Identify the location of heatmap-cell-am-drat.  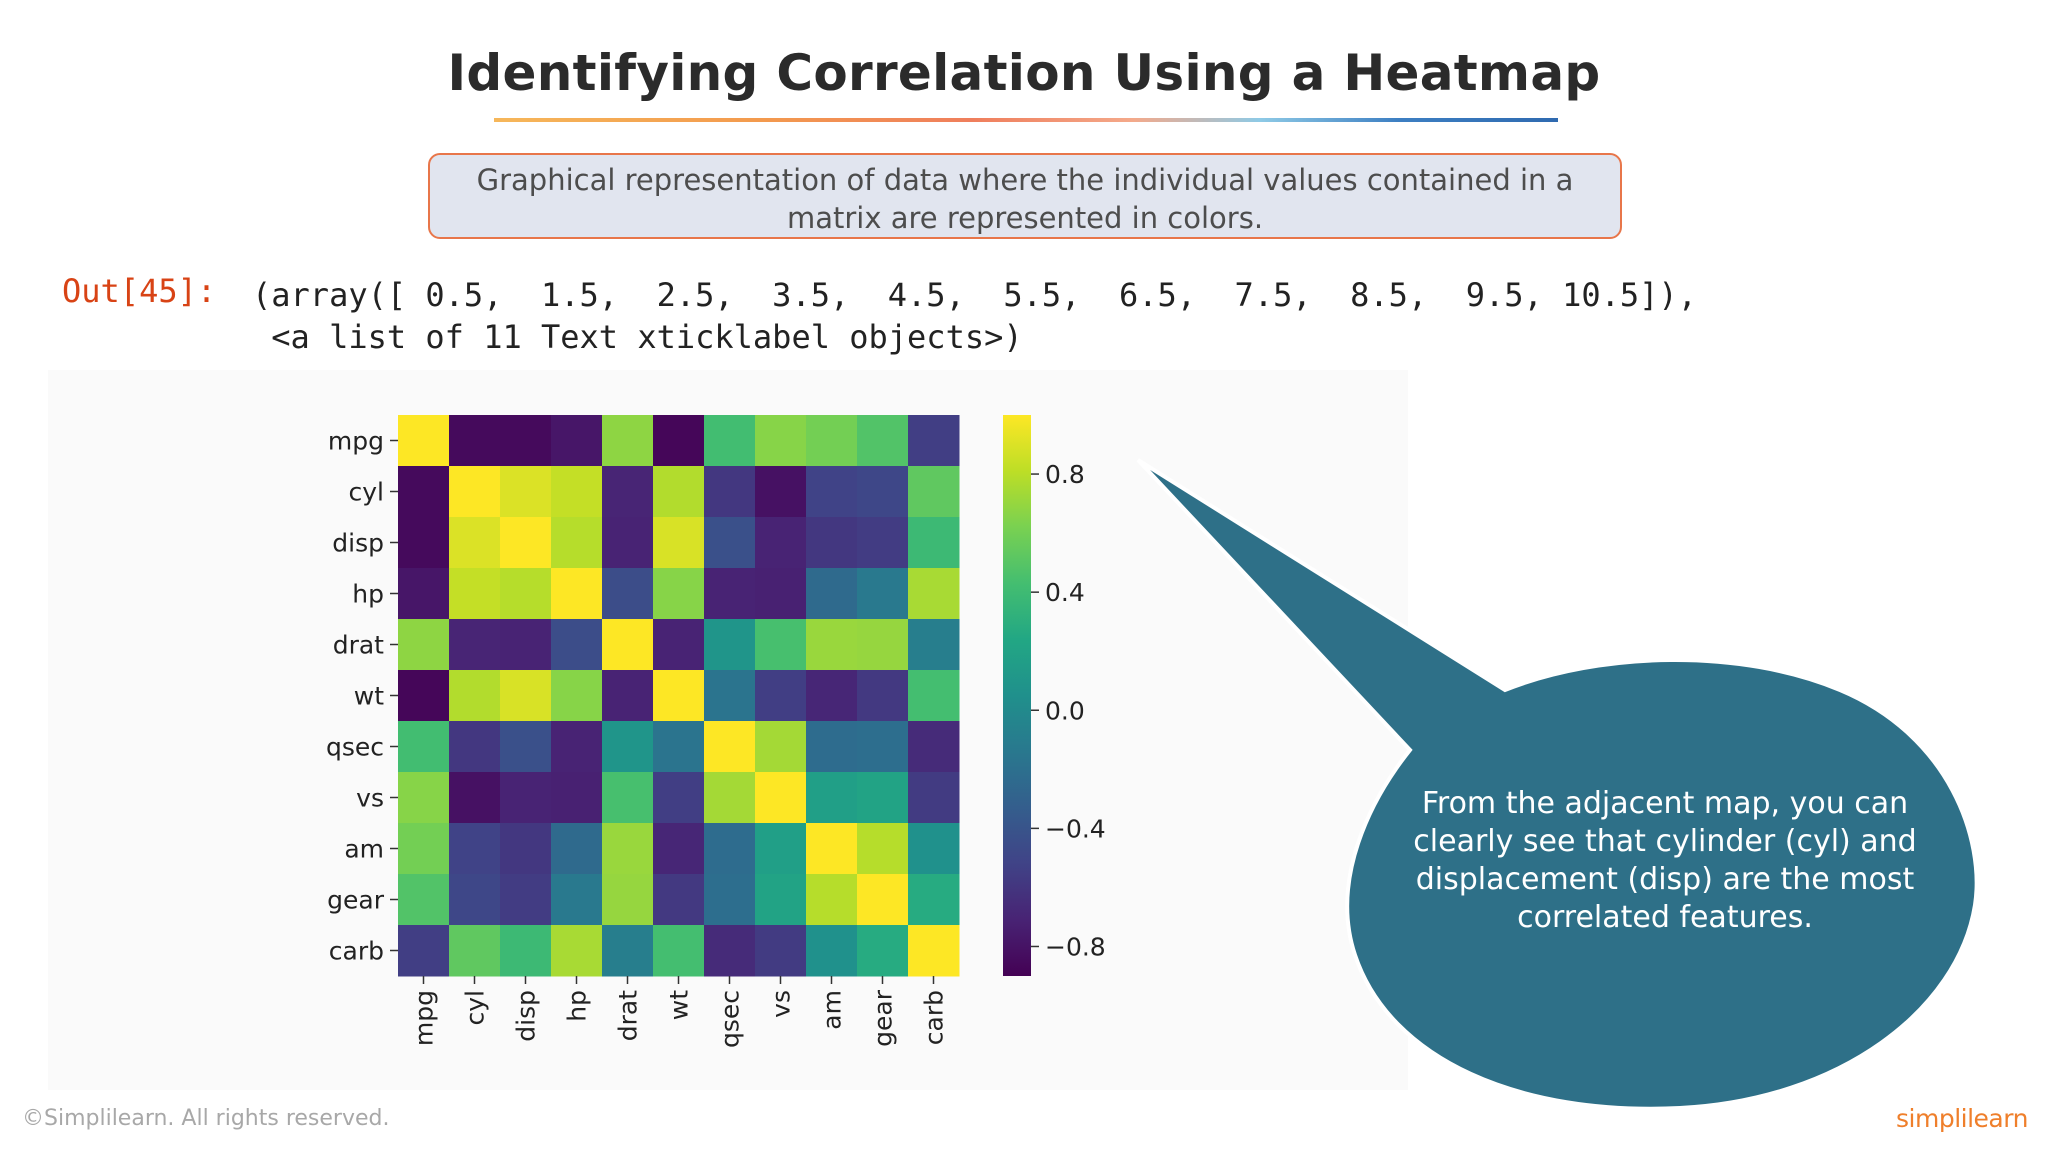
(628, 849).